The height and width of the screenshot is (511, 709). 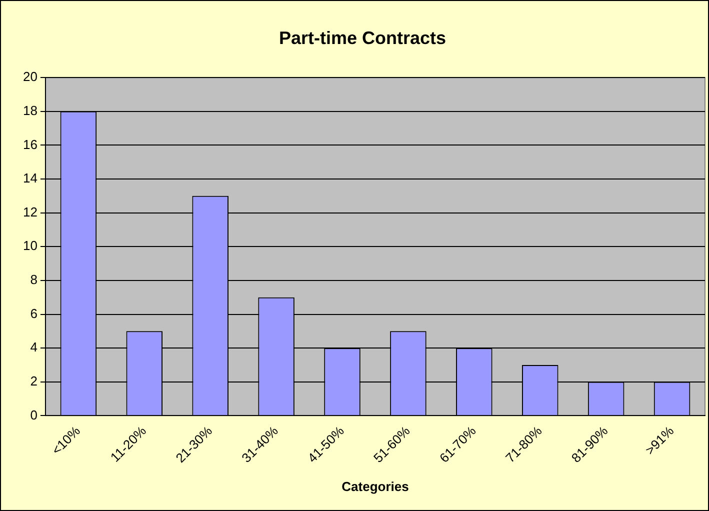 I want to click on chart-title: Part-time Contracts, so click(x=362, y=38).